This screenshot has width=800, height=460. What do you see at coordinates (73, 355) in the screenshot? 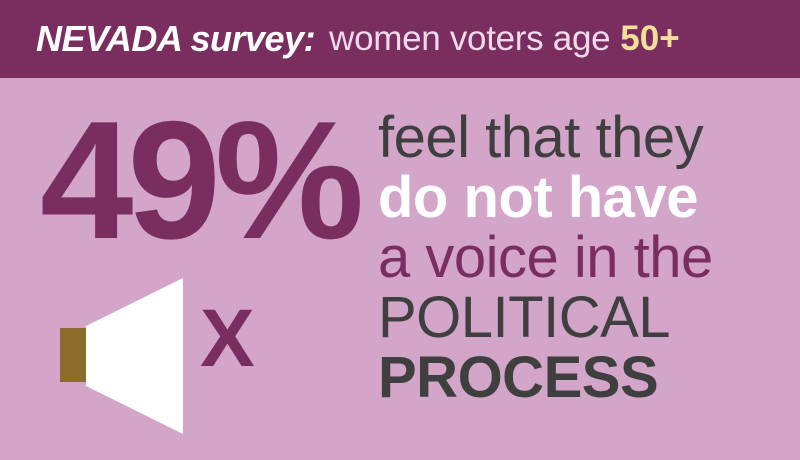
I see `megaphone-handle` at bounding box center [73, 355].